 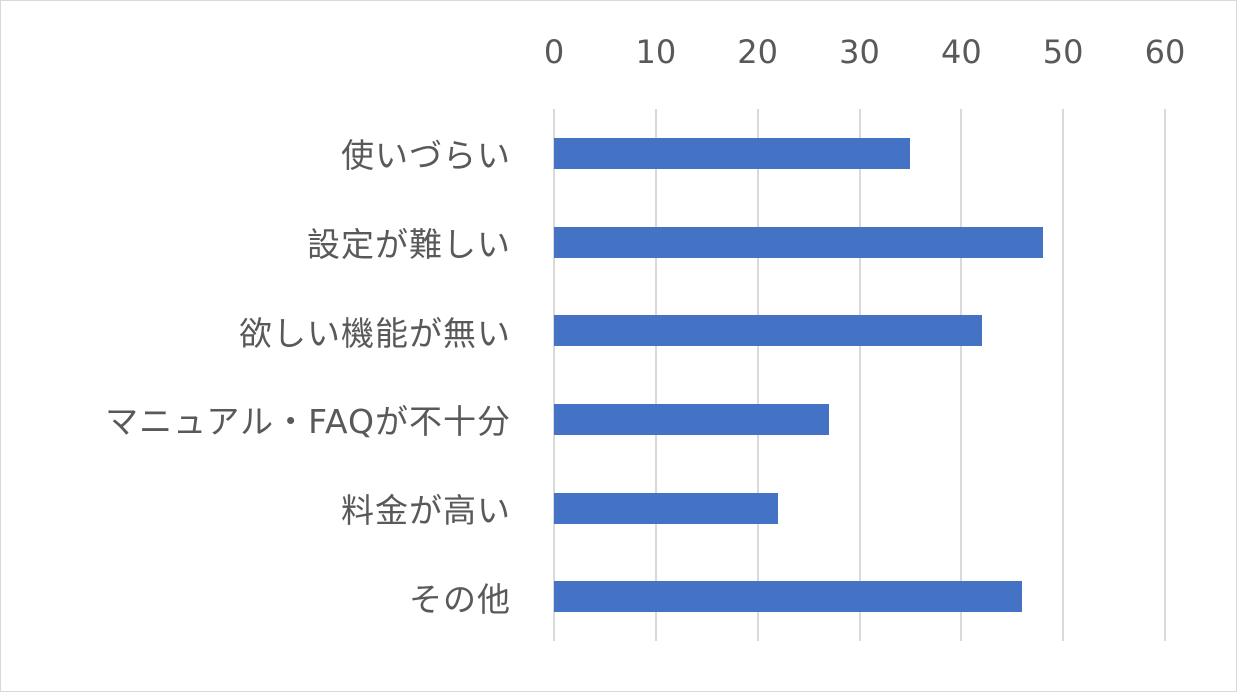 I want to click on x-tick-label: 0, so click(x=554, y=52).